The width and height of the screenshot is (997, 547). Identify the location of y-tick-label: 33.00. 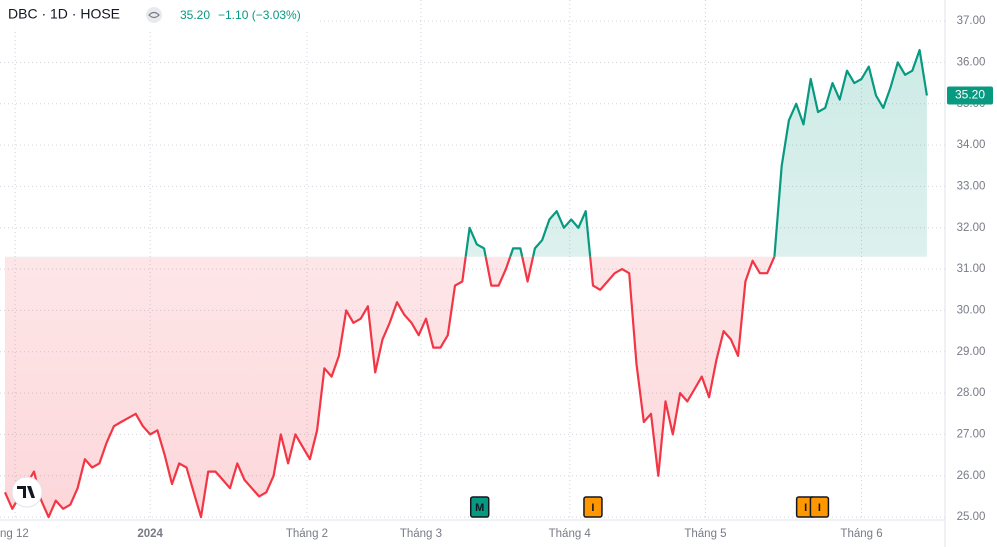
(971, 186).